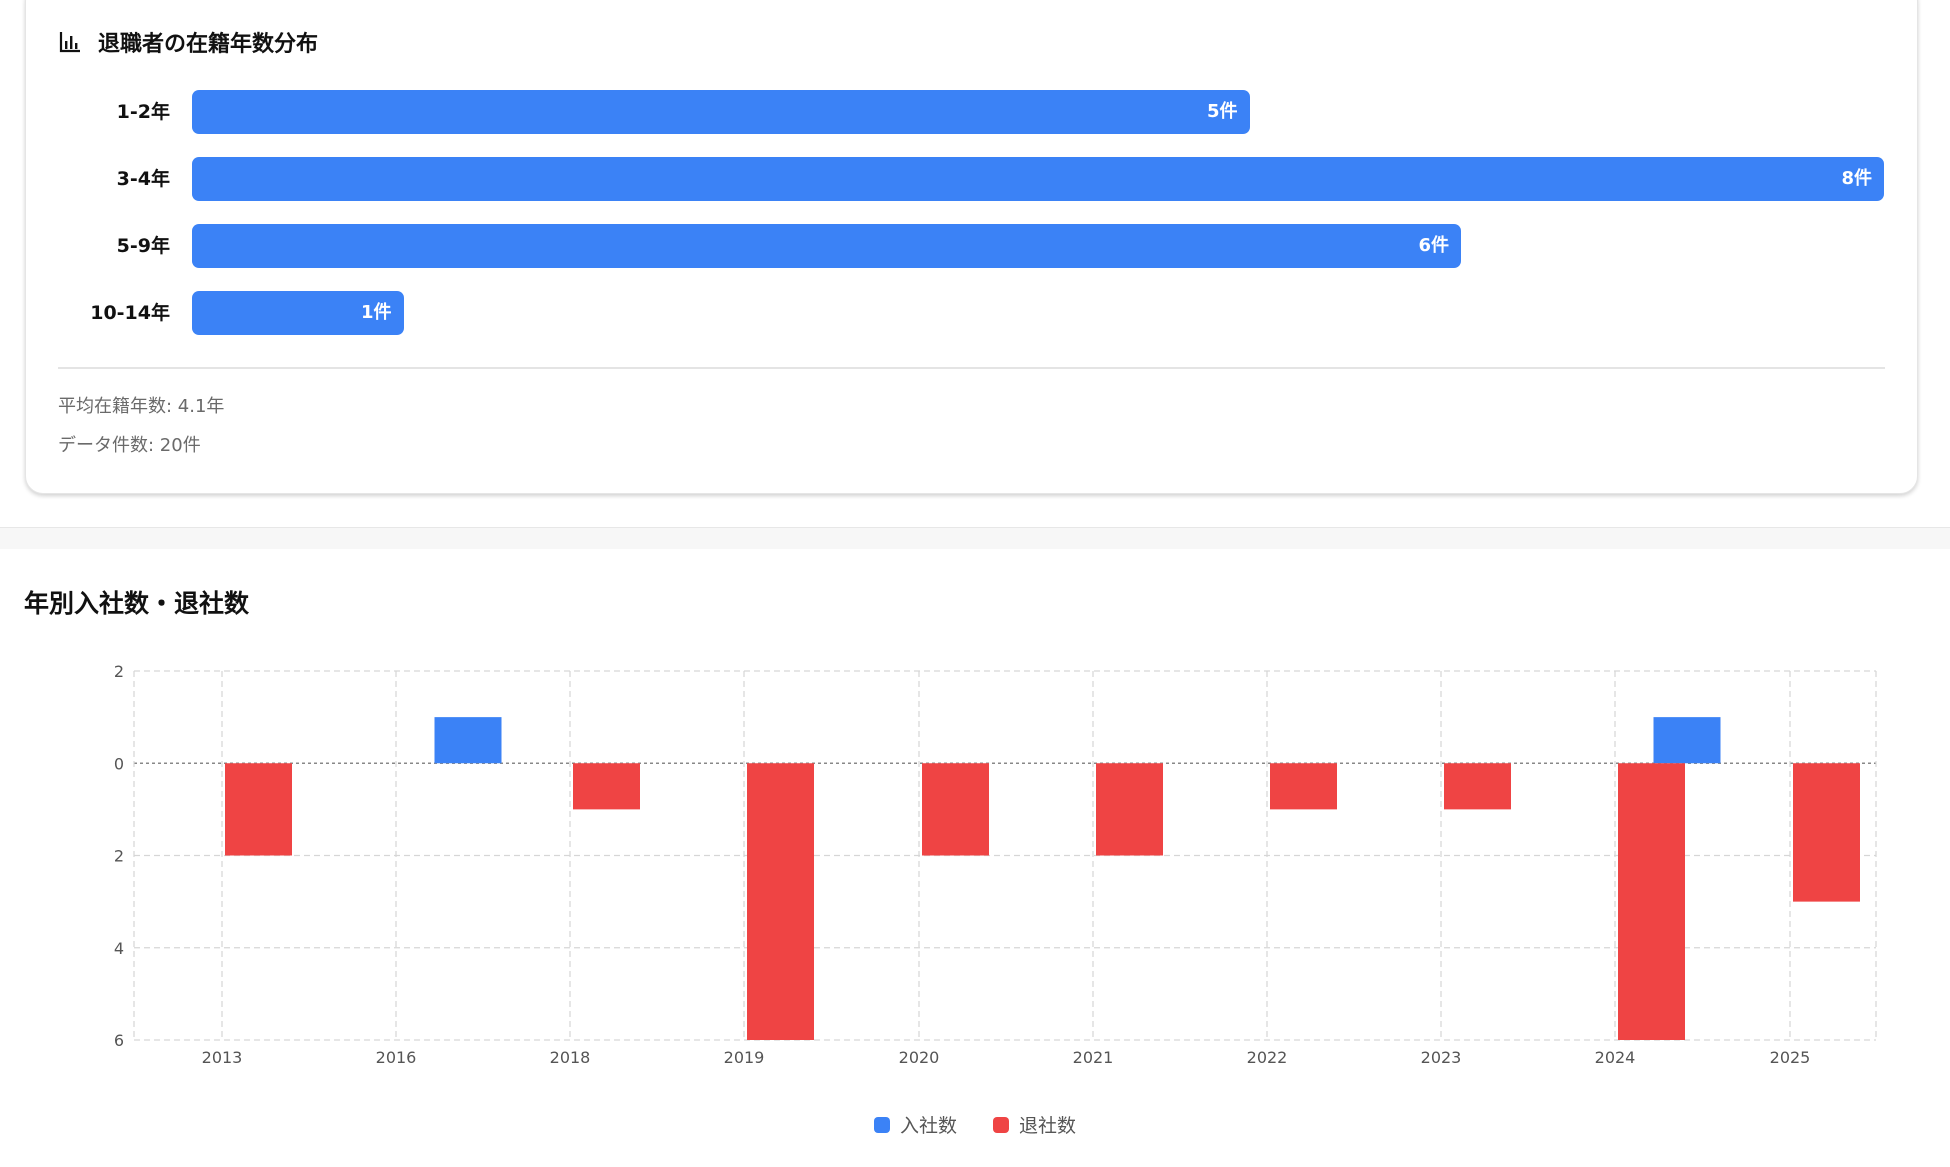  I want to click on distribution-bar: 1件, so click(298, 313).